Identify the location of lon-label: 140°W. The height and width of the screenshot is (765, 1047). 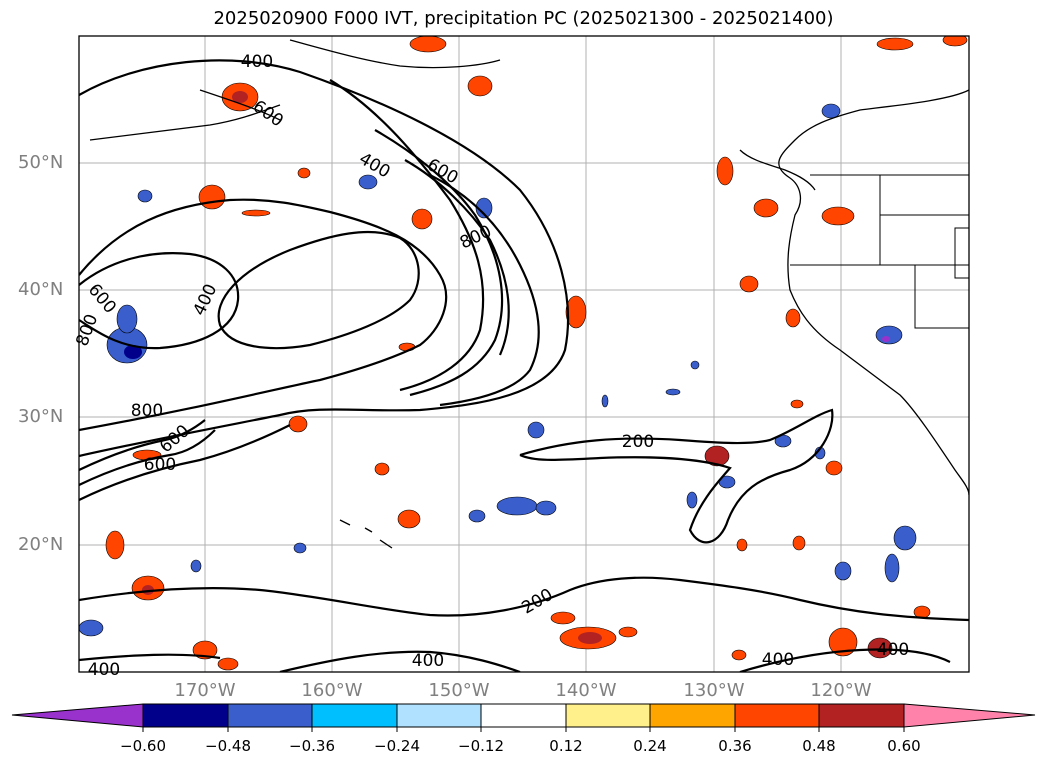
(586, 690).